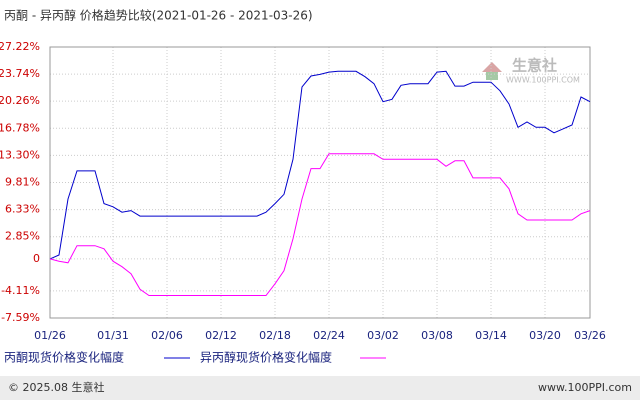 This screenshot has height=404, width=640. What do you see at coordinates (56, 387) in the screenshot?
I see `footer-left: © 2025.08 生意社` at bounding box center [56, 387].